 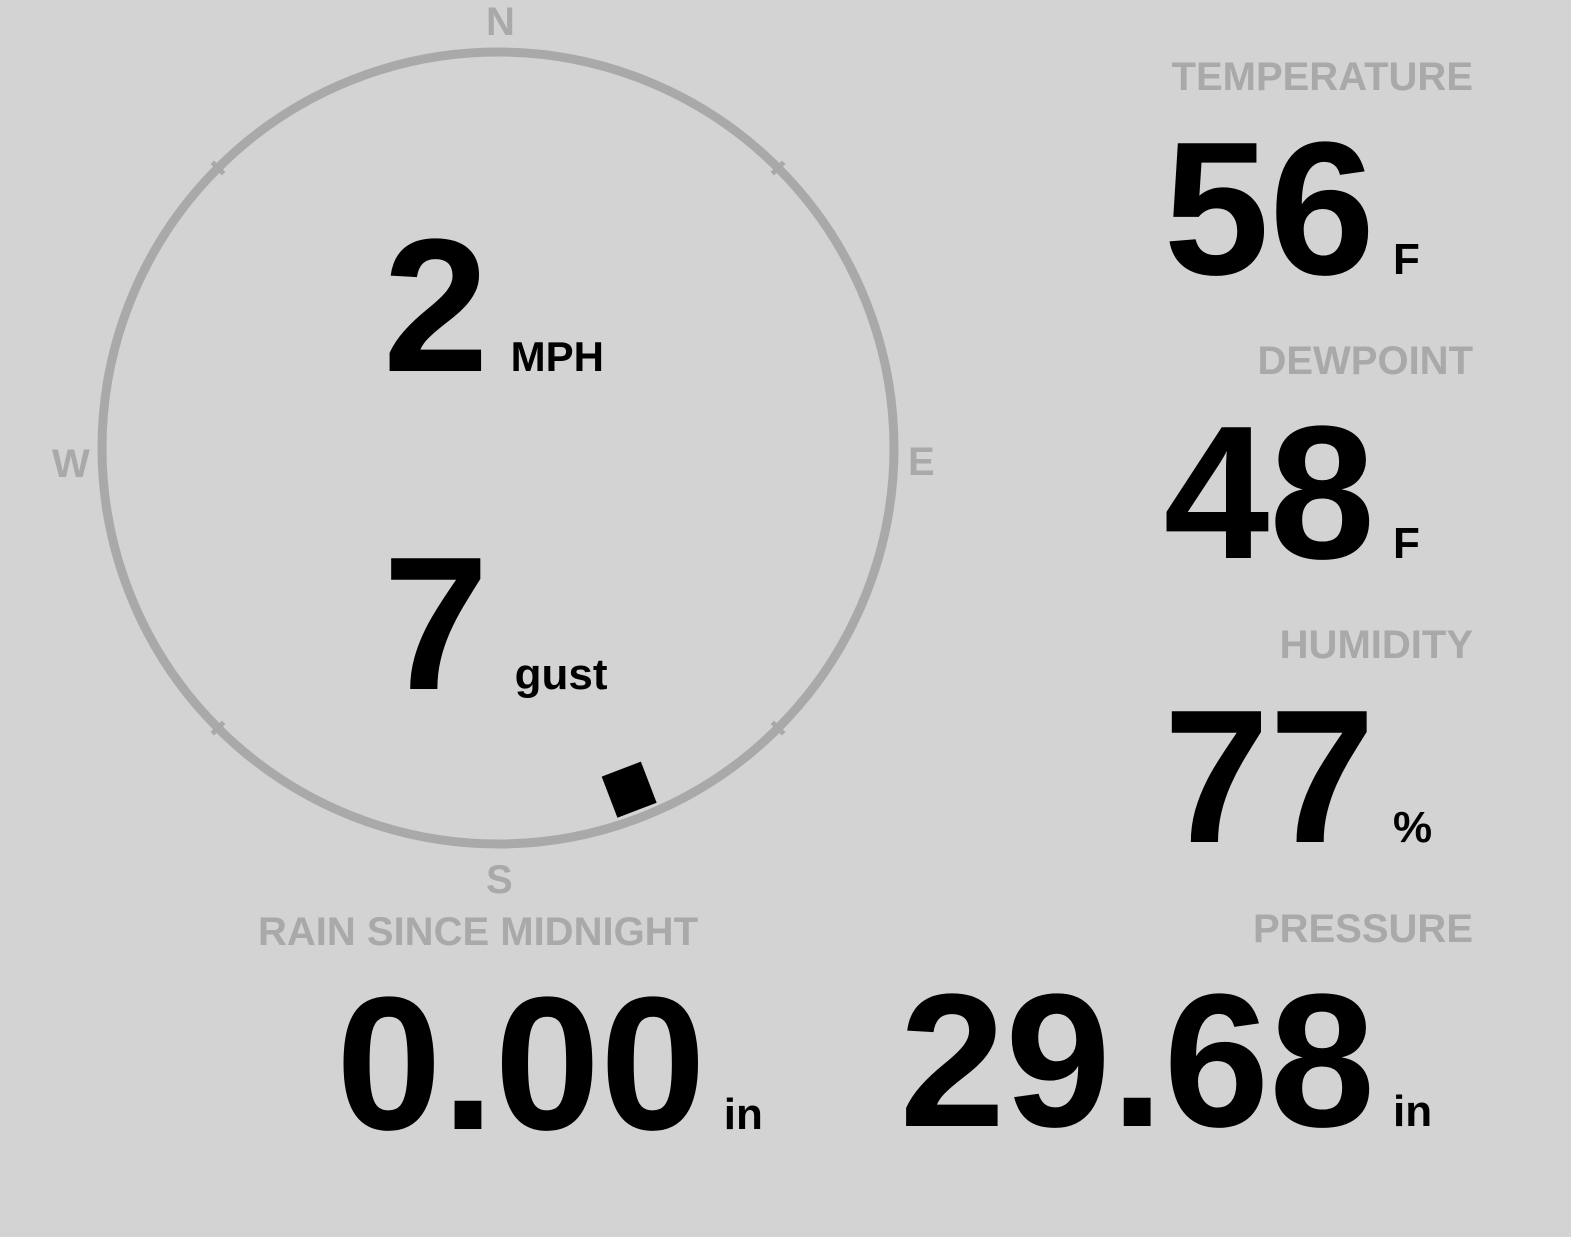 I want to click on temperature-block: TEMPERATURE 56 F, so click(x=1123, y=186).